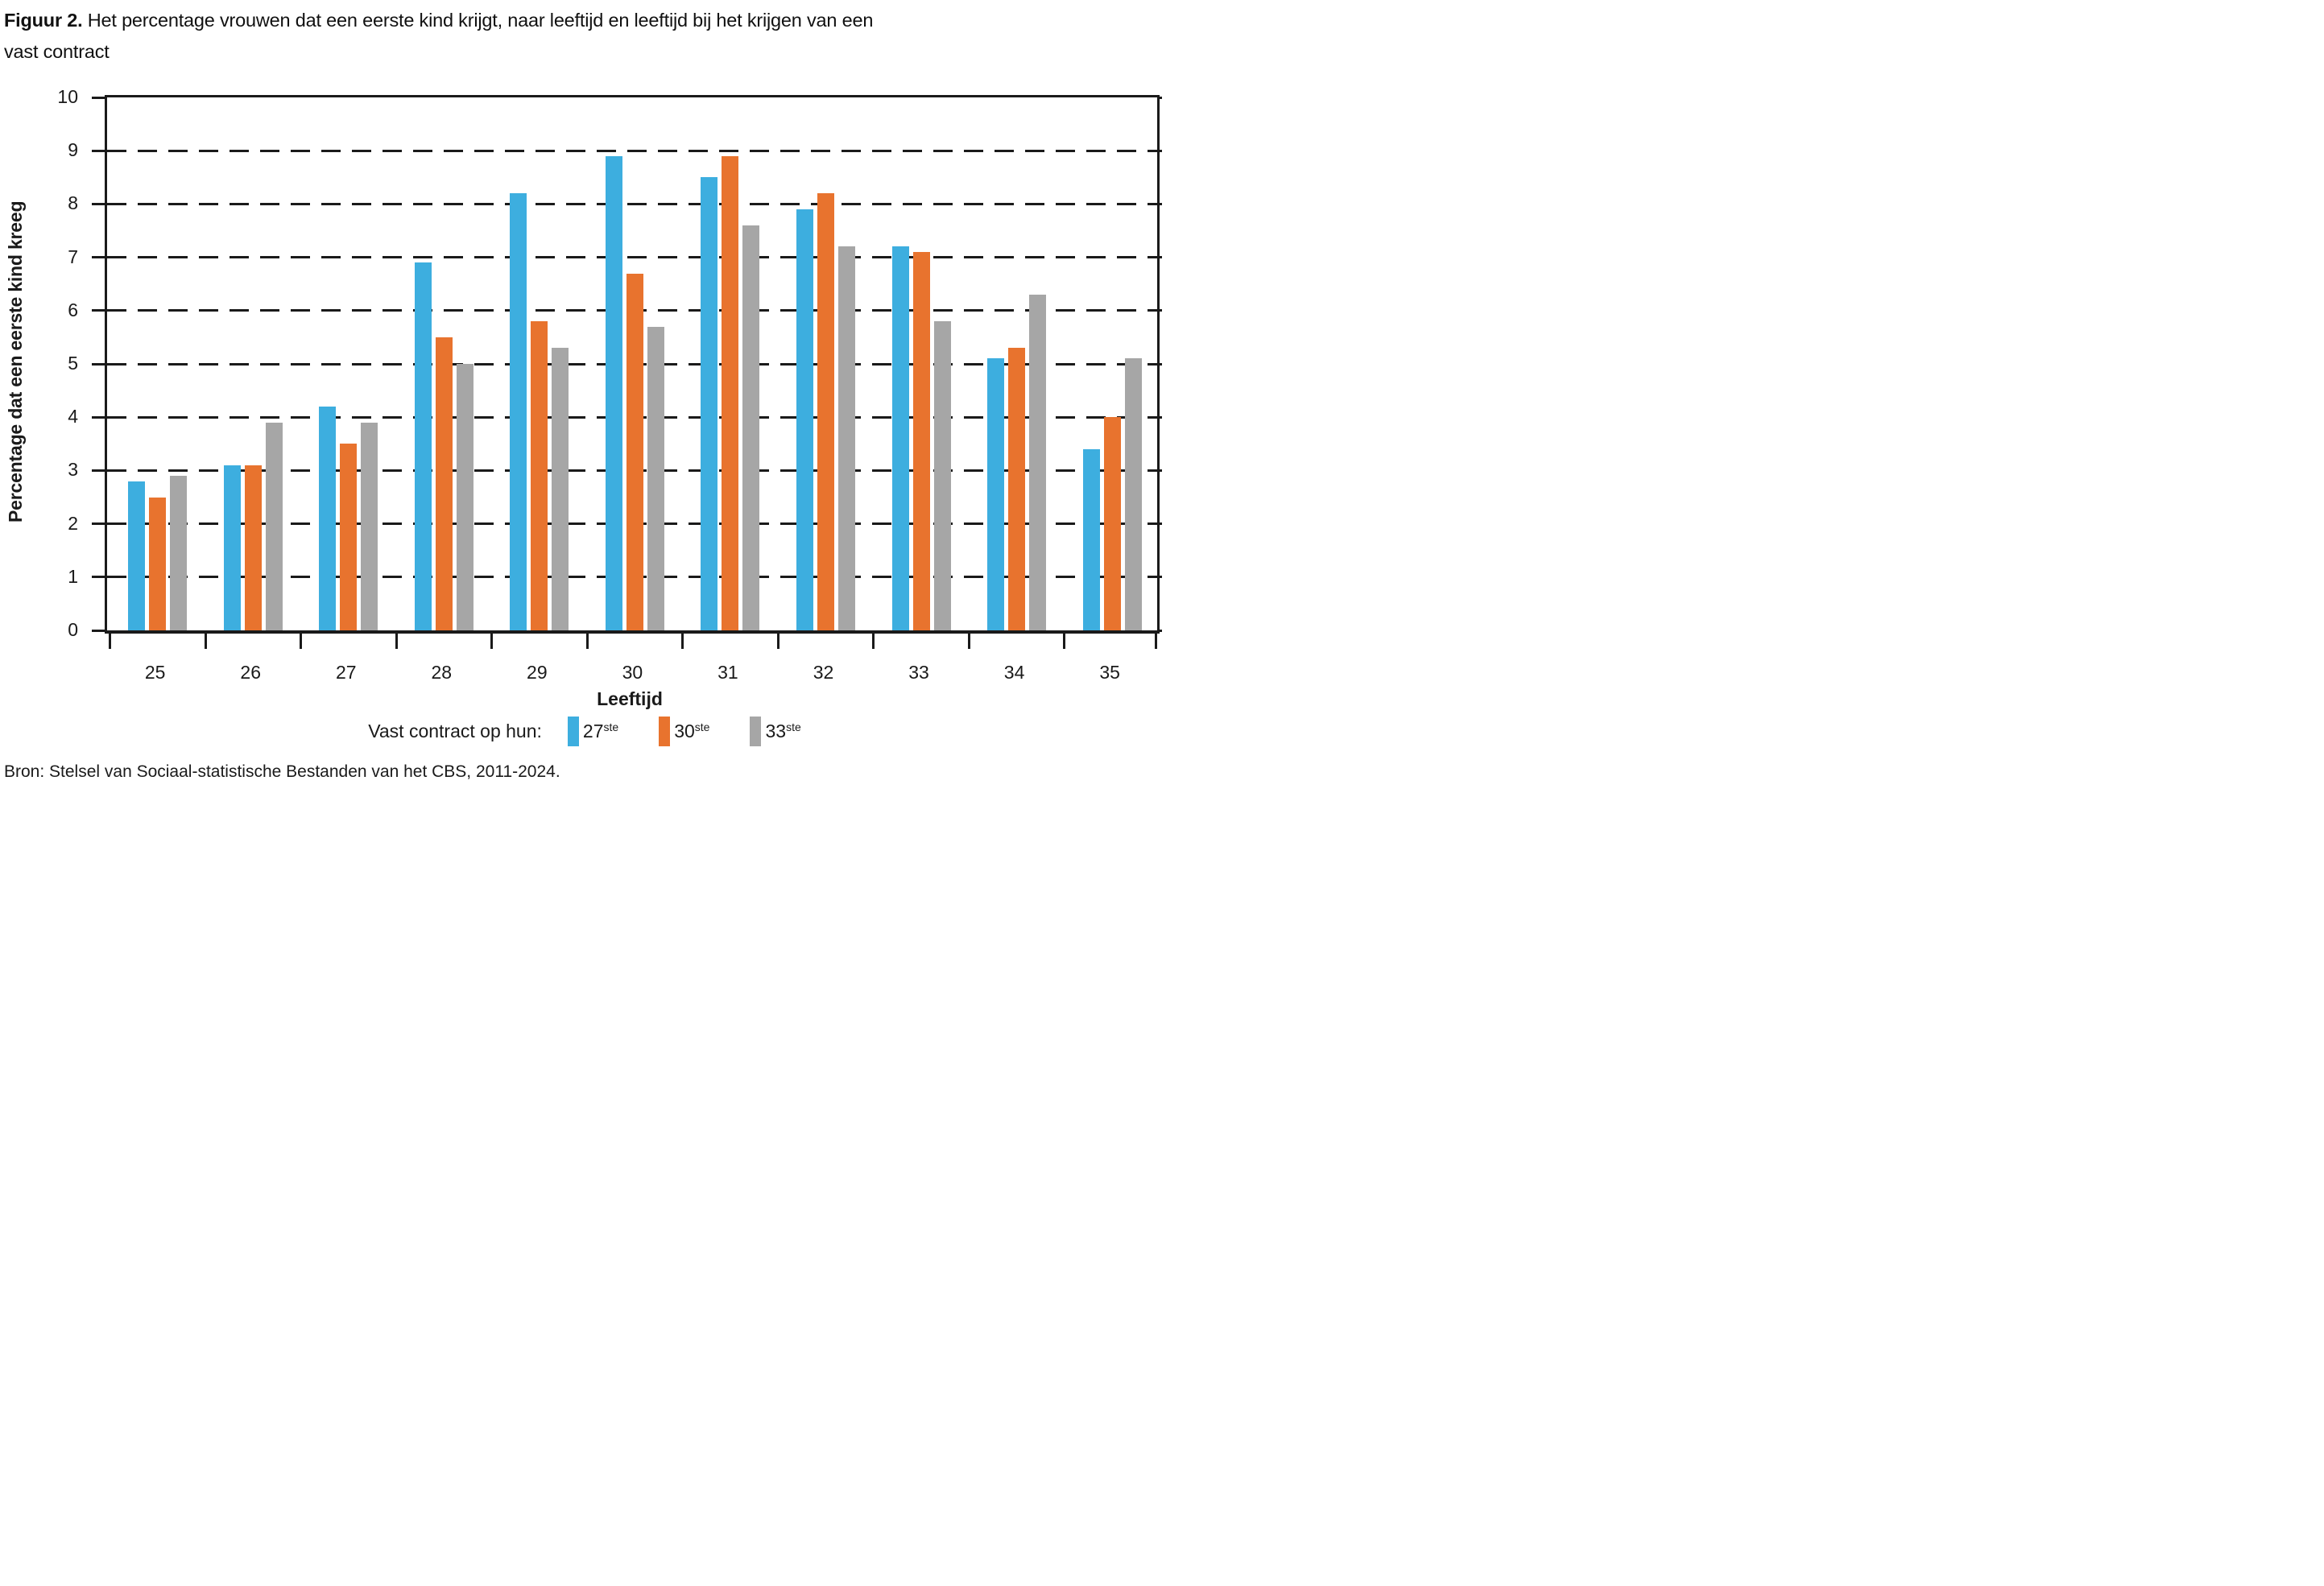  What do you see at coordinates (442, 672) in the screenshot?
I see `x-tick-label-28: 28` at bounding box center [442, 672].